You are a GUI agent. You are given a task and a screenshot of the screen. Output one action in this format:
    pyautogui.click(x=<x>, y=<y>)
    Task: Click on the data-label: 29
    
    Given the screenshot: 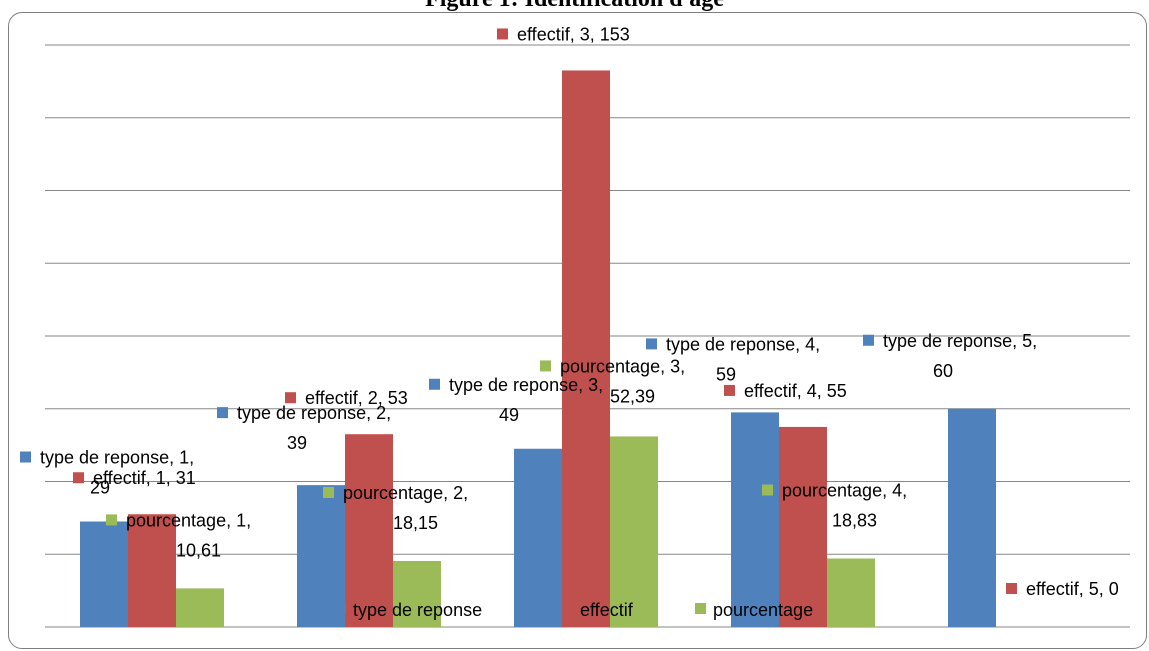 What is the action you would take?
    pyautogui.click(x=100, y=488)
    